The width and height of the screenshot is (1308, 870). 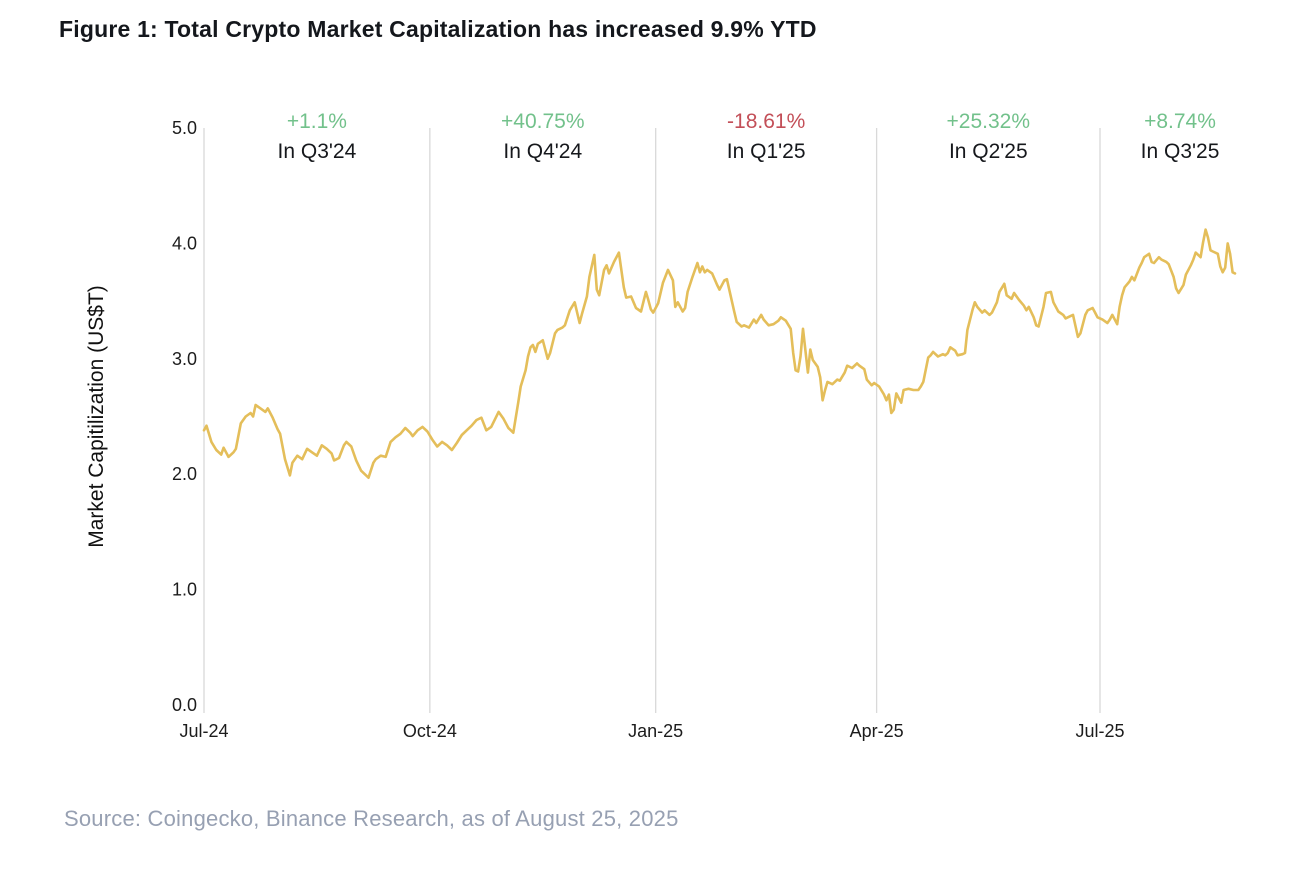 What do you see at coordinates (543, 121) in the screenshot?
I see `quarter-change-pct: +40.75%` at bounding box center [543, 121].